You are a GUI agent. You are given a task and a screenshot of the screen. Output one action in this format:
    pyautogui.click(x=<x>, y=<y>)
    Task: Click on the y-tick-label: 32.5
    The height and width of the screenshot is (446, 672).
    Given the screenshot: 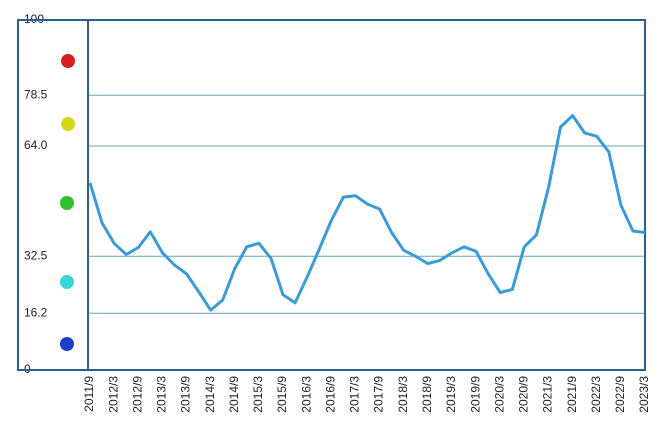 What is the action you would take?
    pyautogui.click(x=36, y=255)
    